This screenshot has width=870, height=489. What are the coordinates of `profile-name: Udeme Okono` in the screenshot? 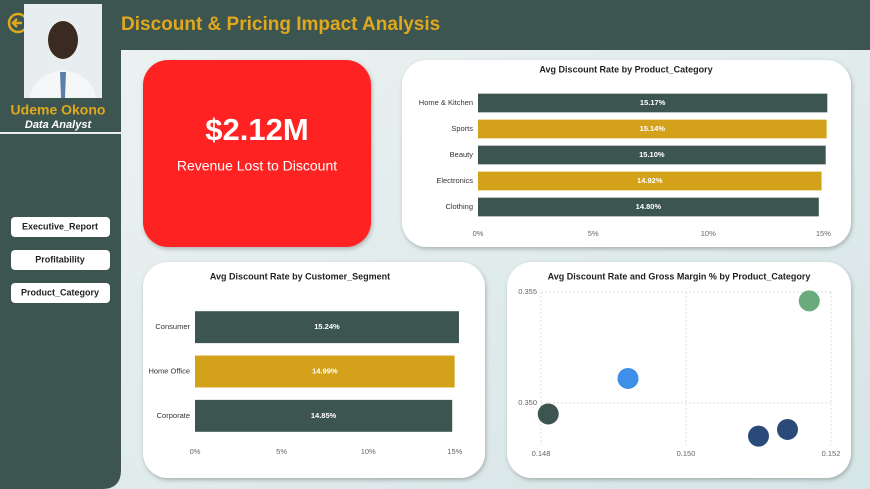 It's located at (58, 110).